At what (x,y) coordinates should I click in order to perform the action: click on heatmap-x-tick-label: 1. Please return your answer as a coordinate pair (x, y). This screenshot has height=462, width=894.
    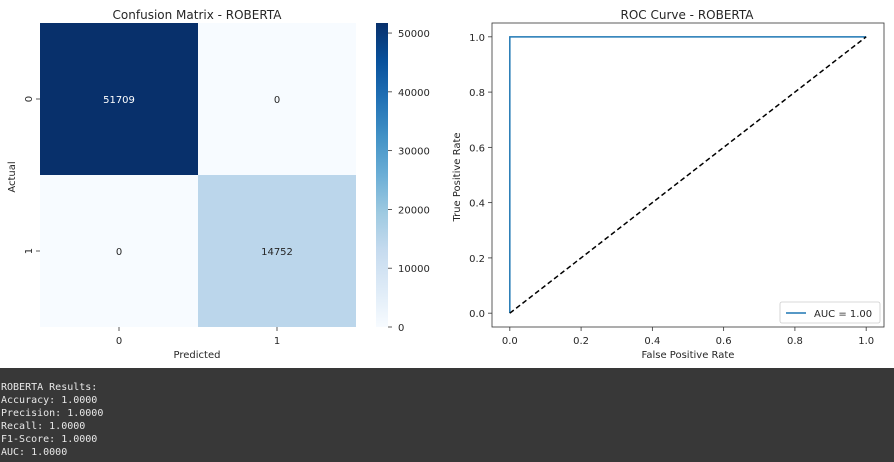
    Looking at the image, I should click on (277, 341).